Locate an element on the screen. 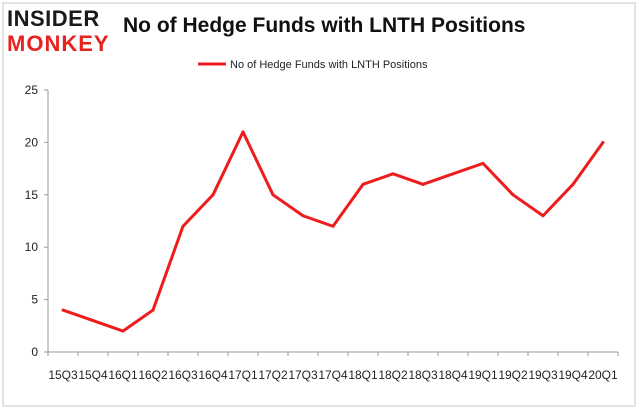  insider-monkey-logo: INSIDER MONKEY is located at coordinates (64, 30).